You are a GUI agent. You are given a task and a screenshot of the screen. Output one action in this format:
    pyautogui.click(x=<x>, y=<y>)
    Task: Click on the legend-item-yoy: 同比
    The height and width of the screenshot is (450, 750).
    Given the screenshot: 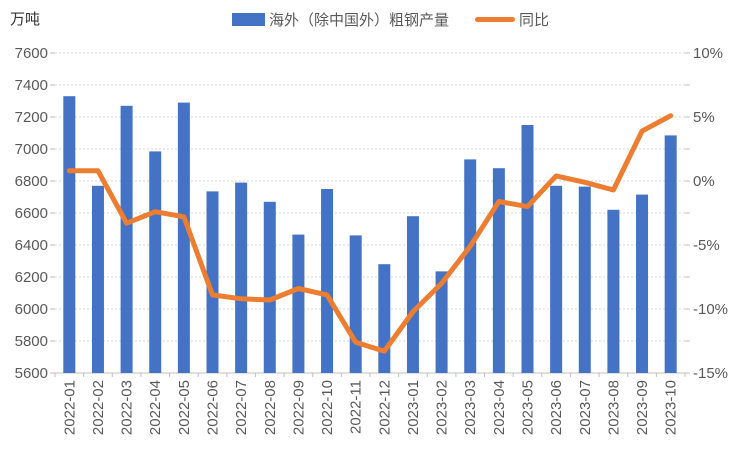 What is the action you would take?
    pyautogui.click(x=512, y=19)
    